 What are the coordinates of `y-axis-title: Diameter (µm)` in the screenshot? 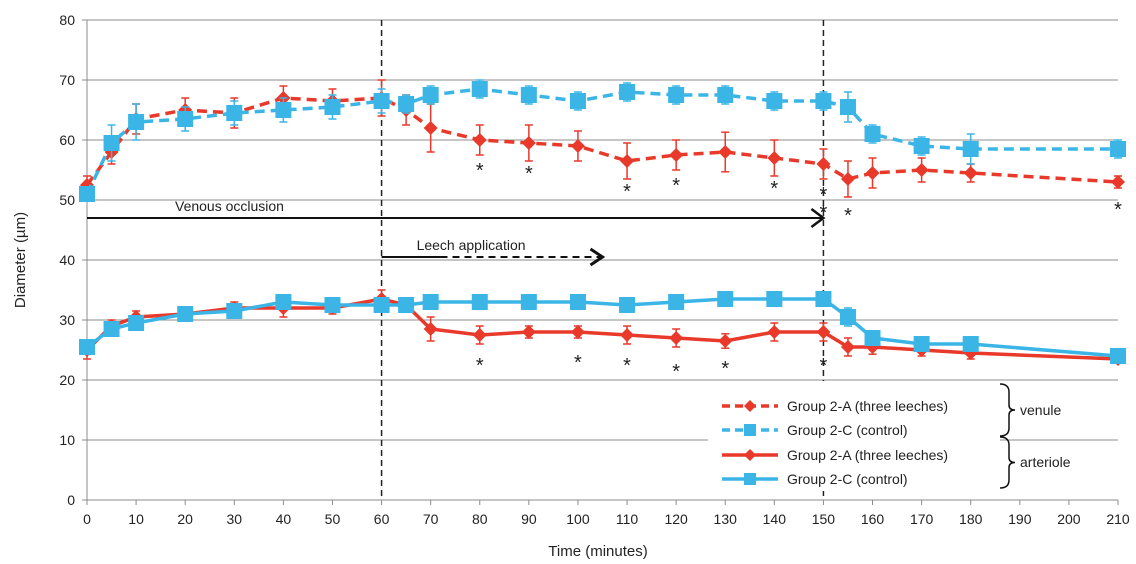 It's located at (20, 260).